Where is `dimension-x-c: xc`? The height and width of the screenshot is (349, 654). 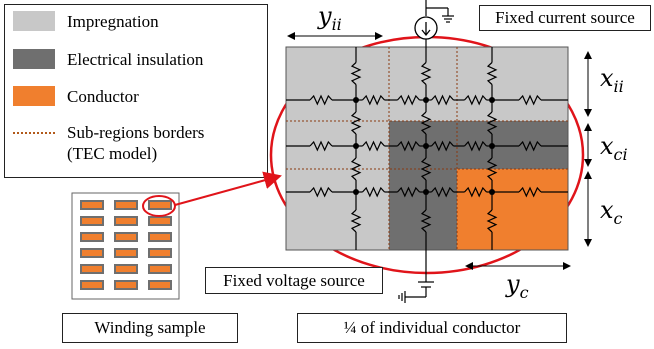
dimension-x-c: xc is located at coordinates (611, 212).